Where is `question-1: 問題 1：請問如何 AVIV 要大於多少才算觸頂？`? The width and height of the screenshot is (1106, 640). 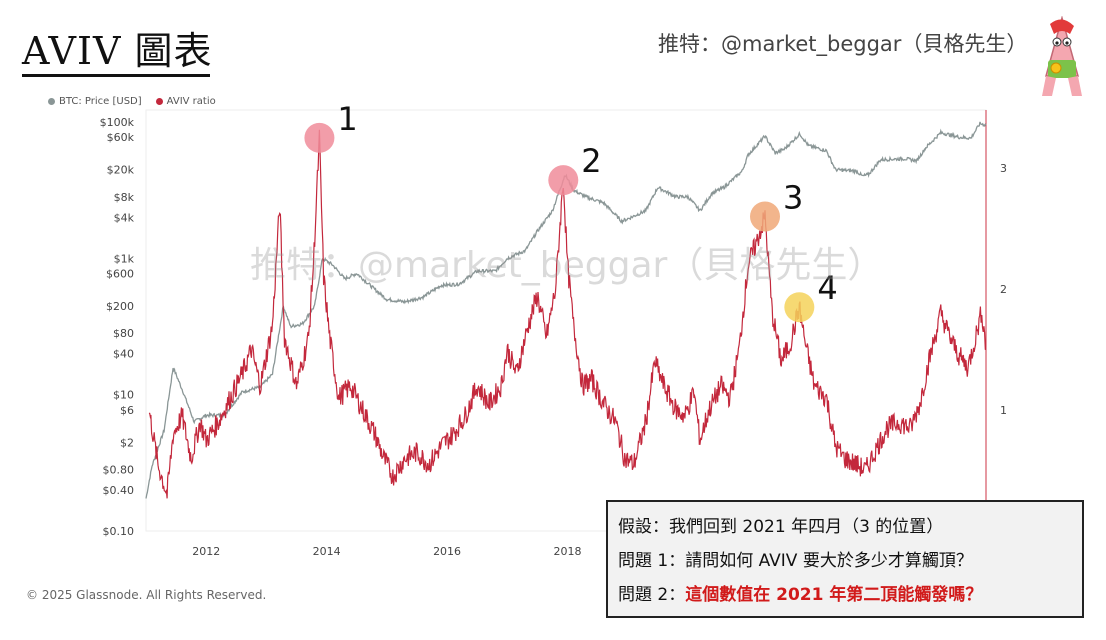
question-1: 問題 1：請問如何 AVIV 要大於多少才算觸頂？ is located at coordinates (795, 561).